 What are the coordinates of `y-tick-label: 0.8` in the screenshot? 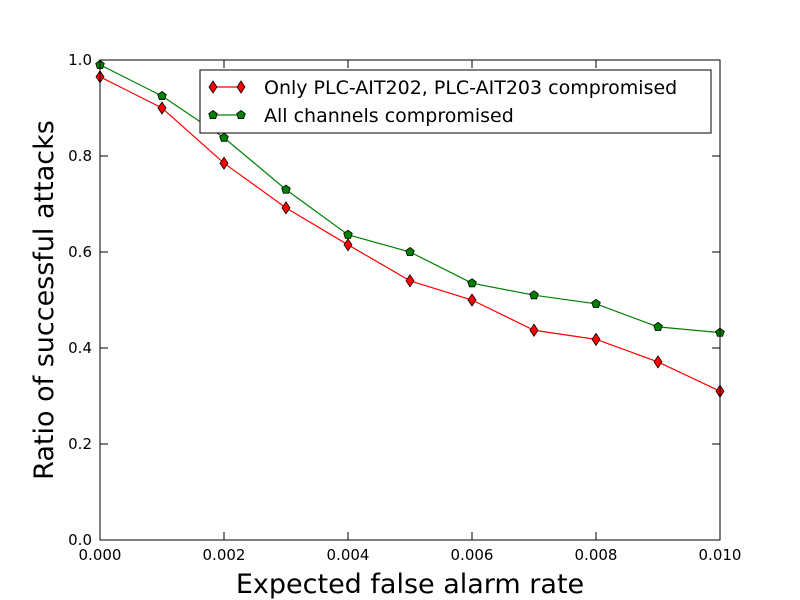 It's located at (80, 156).